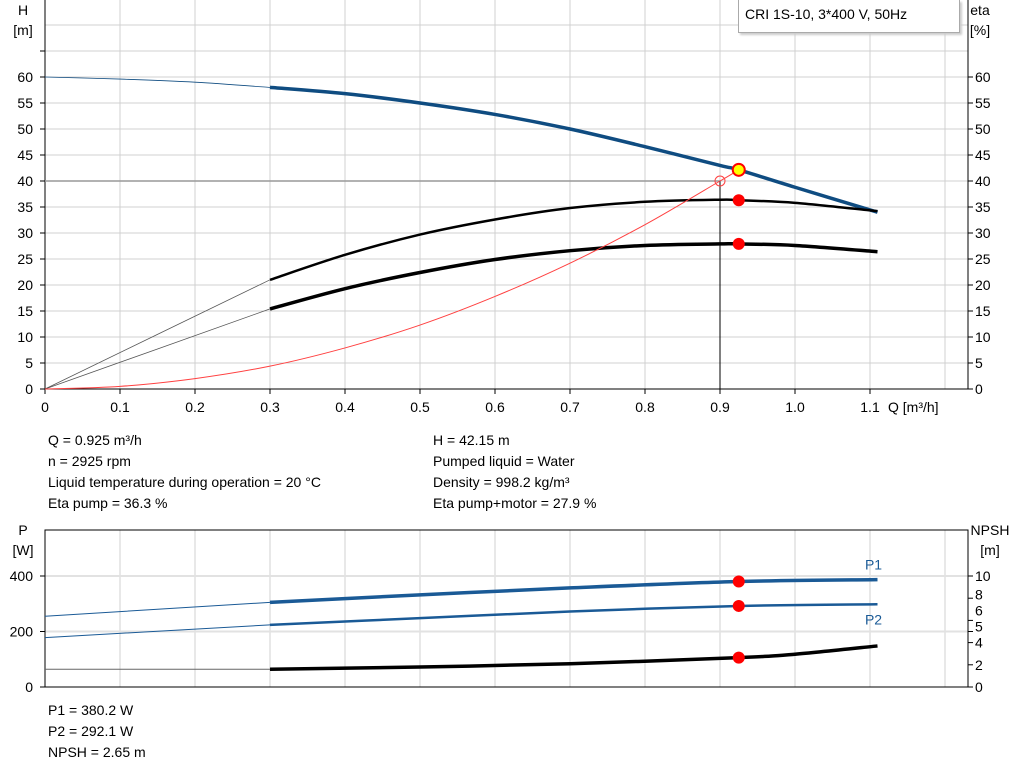 This screenshot has width=1024, height=781. What do you see at coordinates (501, 482) in the screenshot?
I see `info-density: Density = 998.2 kg/m³` at bounding box center [501, 482].